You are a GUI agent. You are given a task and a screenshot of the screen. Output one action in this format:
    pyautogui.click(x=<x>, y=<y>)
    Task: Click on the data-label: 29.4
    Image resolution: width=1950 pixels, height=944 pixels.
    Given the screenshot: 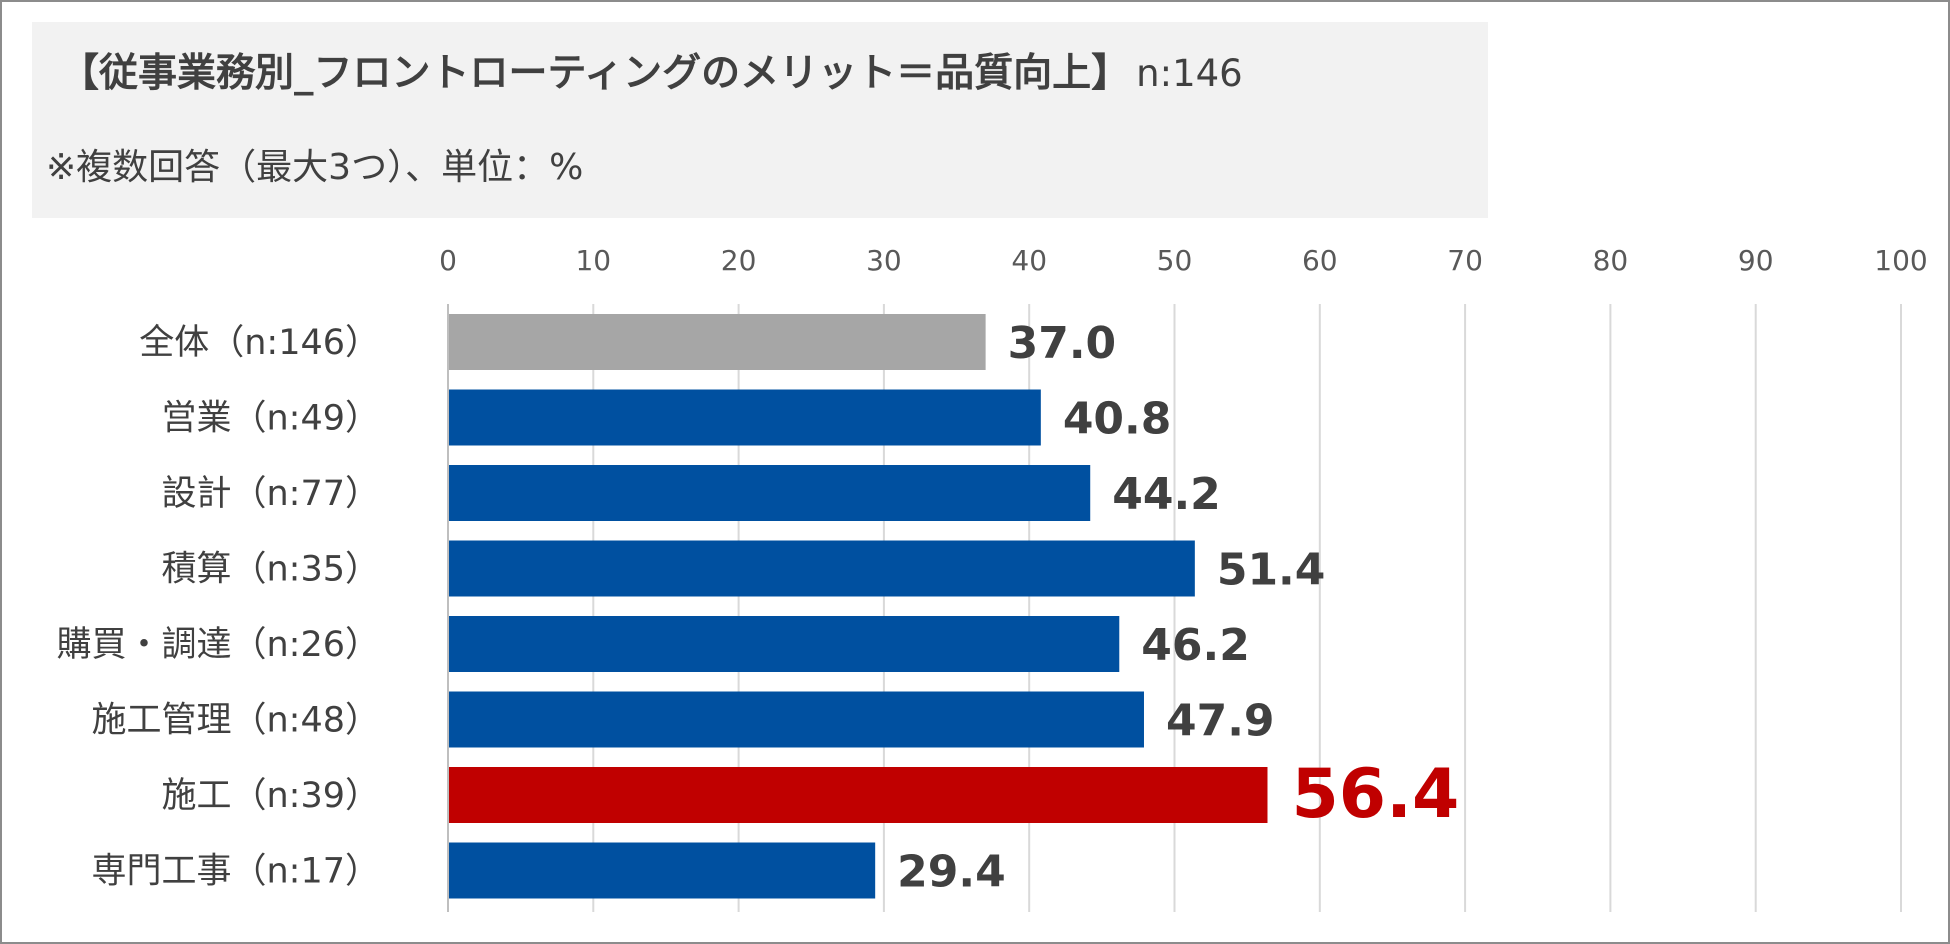 What is the action you would take?
    pyautogui.click(x=951, y=872)
    